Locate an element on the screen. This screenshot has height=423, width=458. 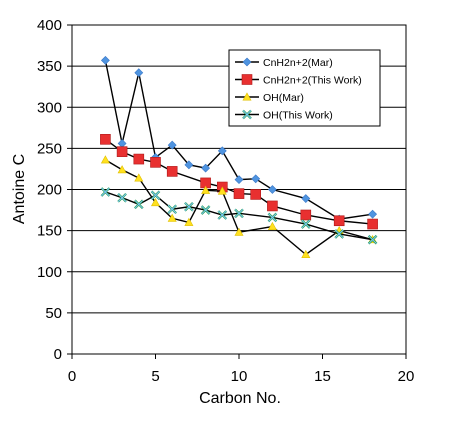
series-line is located at coordinates (239, 207).